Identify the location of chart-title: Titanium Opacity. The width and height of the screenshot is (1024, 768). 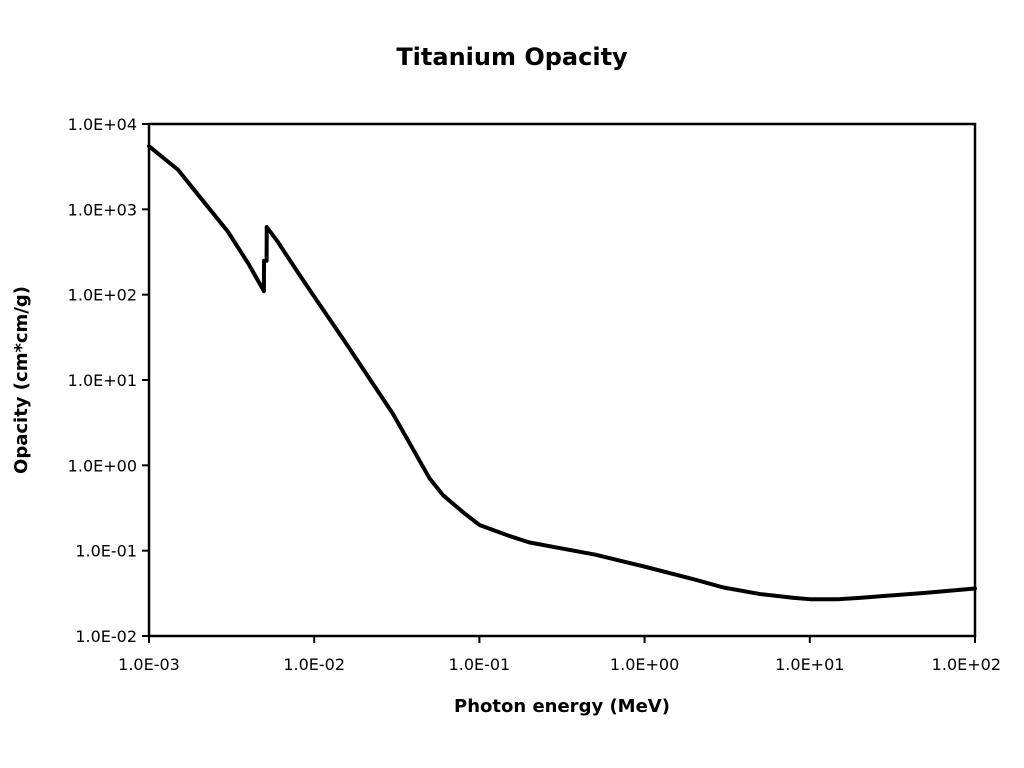
(512, 57).